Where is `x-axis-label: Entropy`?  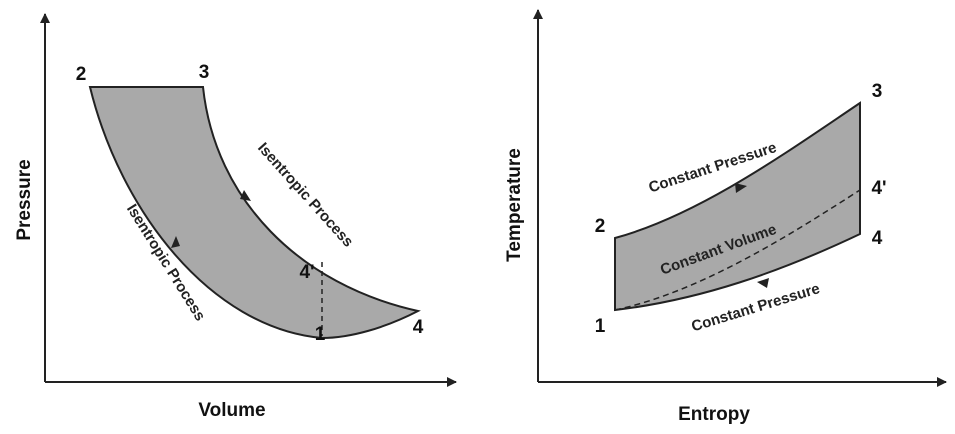 x-axis-label: Entropy is located at coordinates (714, 414).